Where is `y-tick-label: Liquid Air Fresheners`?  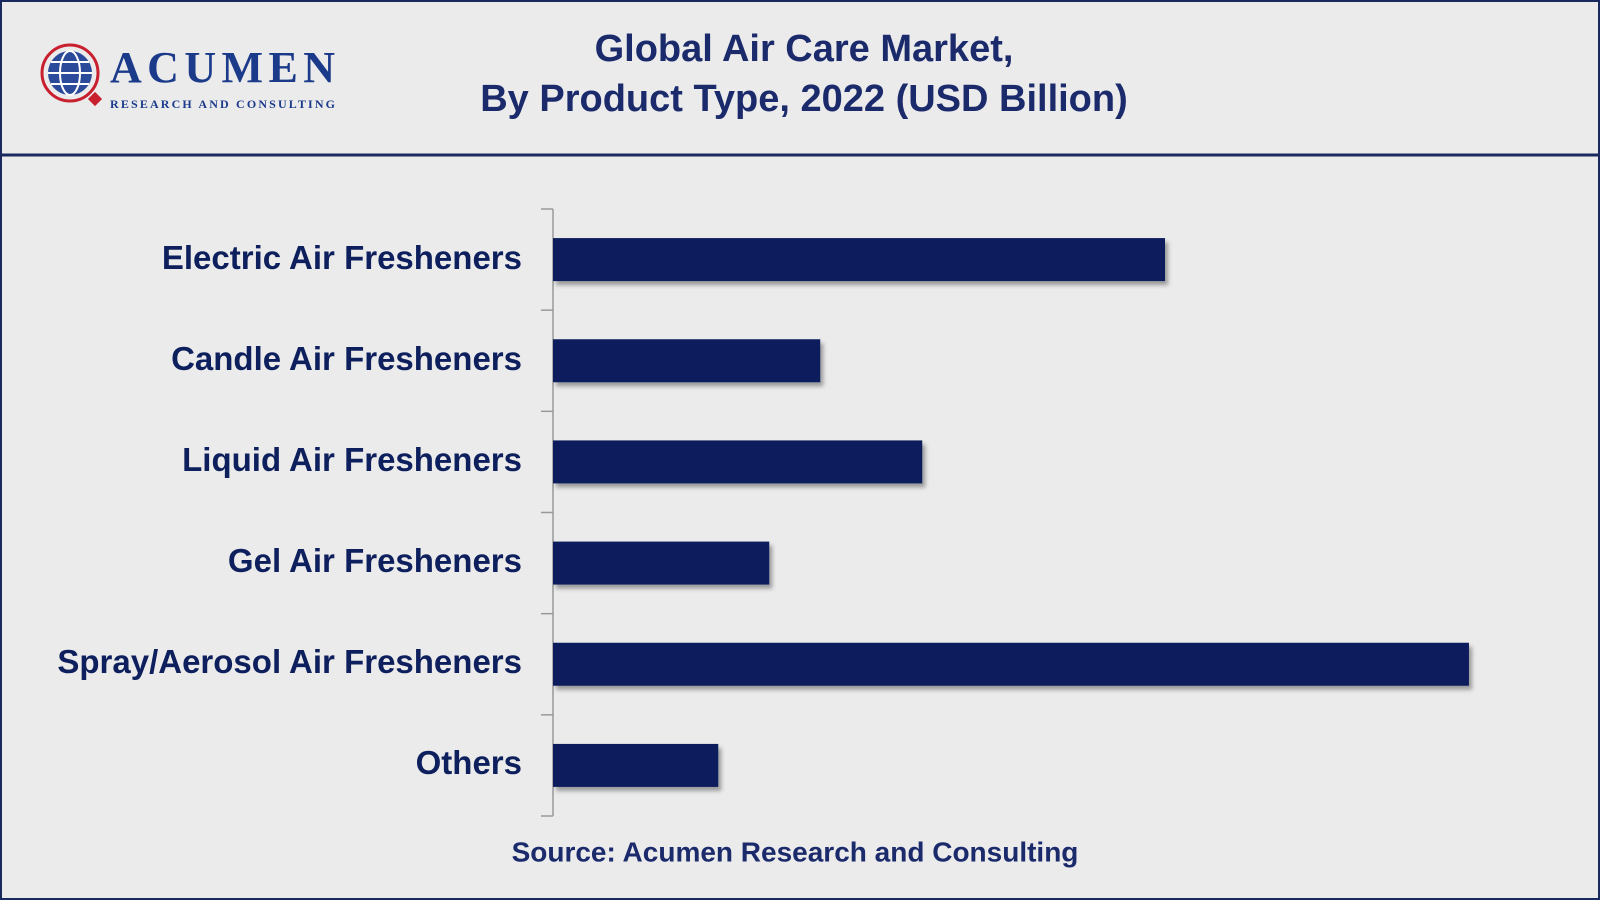 y-tick-label: Liquid Air Fresheners is located at coordinates (352, 459).